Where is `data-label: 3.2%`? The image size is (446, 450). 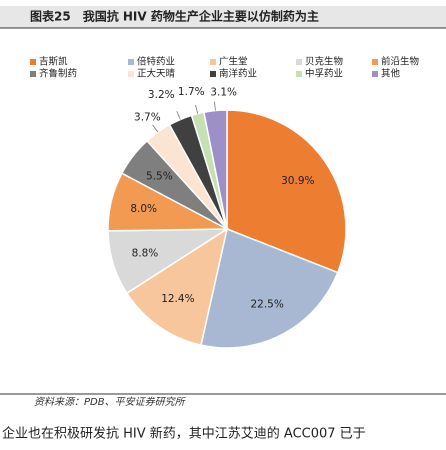
data-label: 3.2% is located at coordinates (161, 95).